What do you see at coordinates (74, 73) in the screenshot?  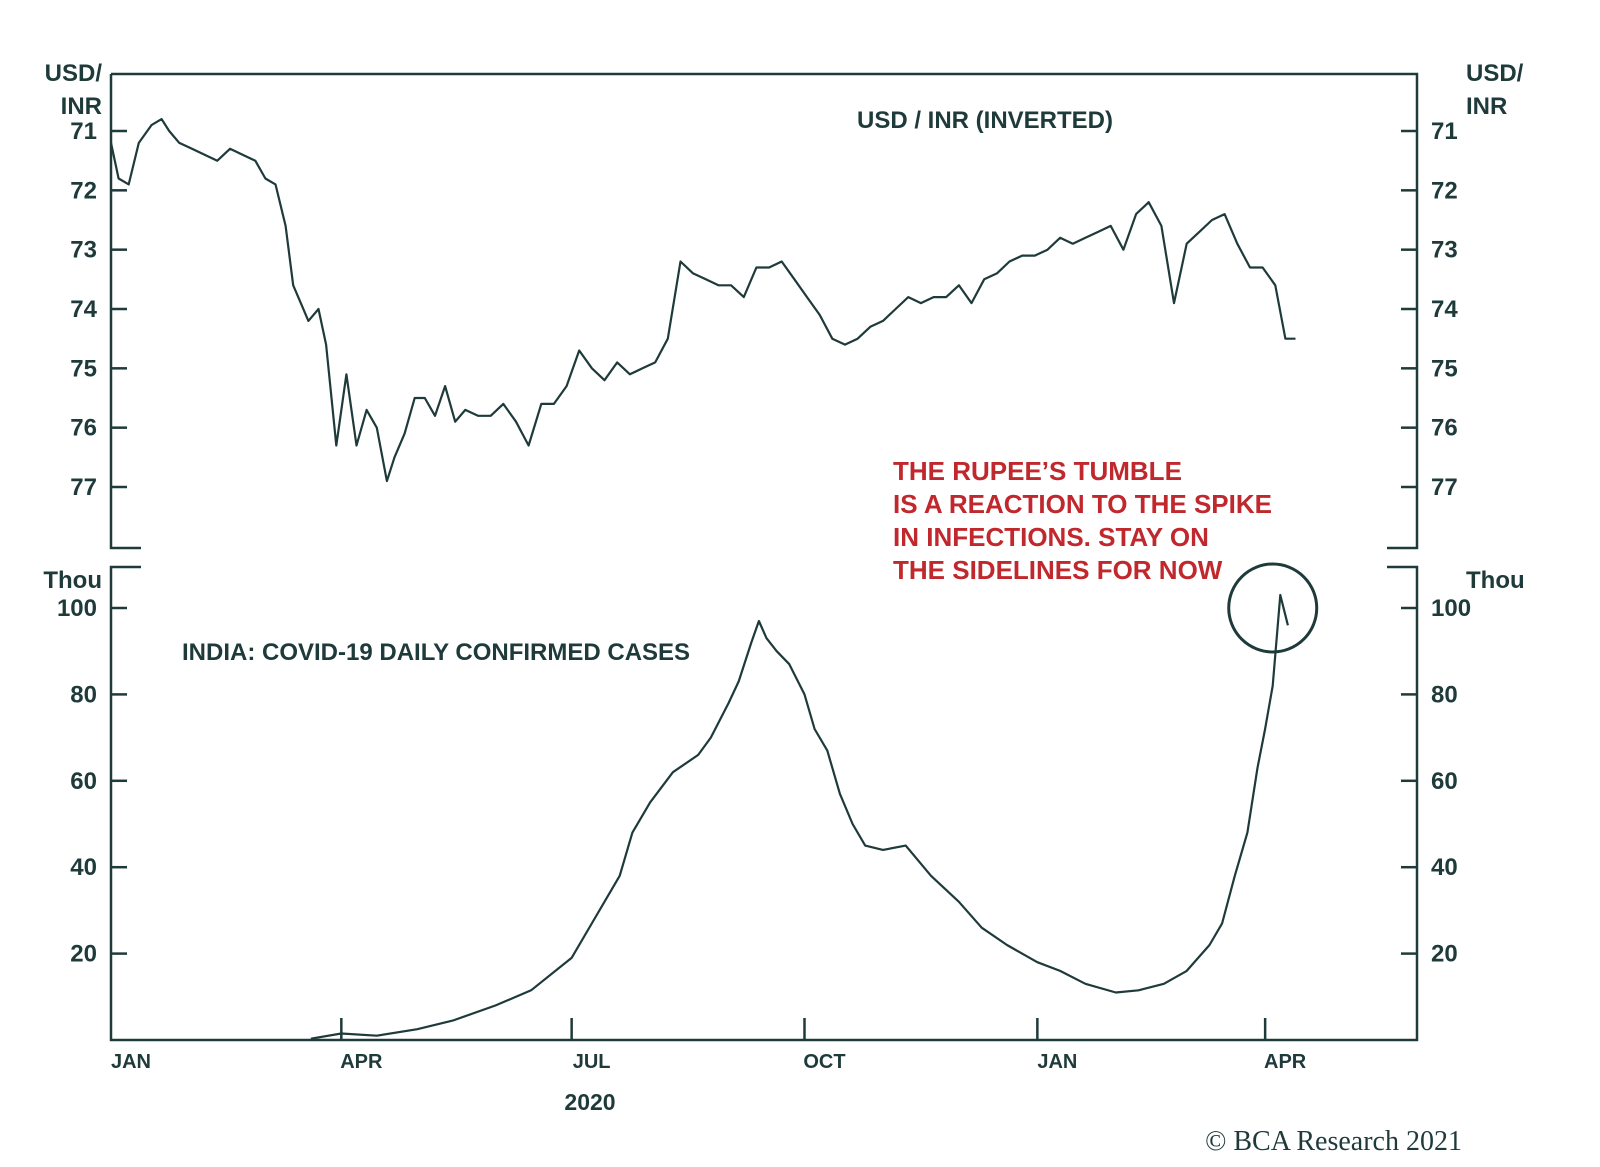 I see `usd-inr-left-unit-line-1: USD/` at bounding box center [74, 73].